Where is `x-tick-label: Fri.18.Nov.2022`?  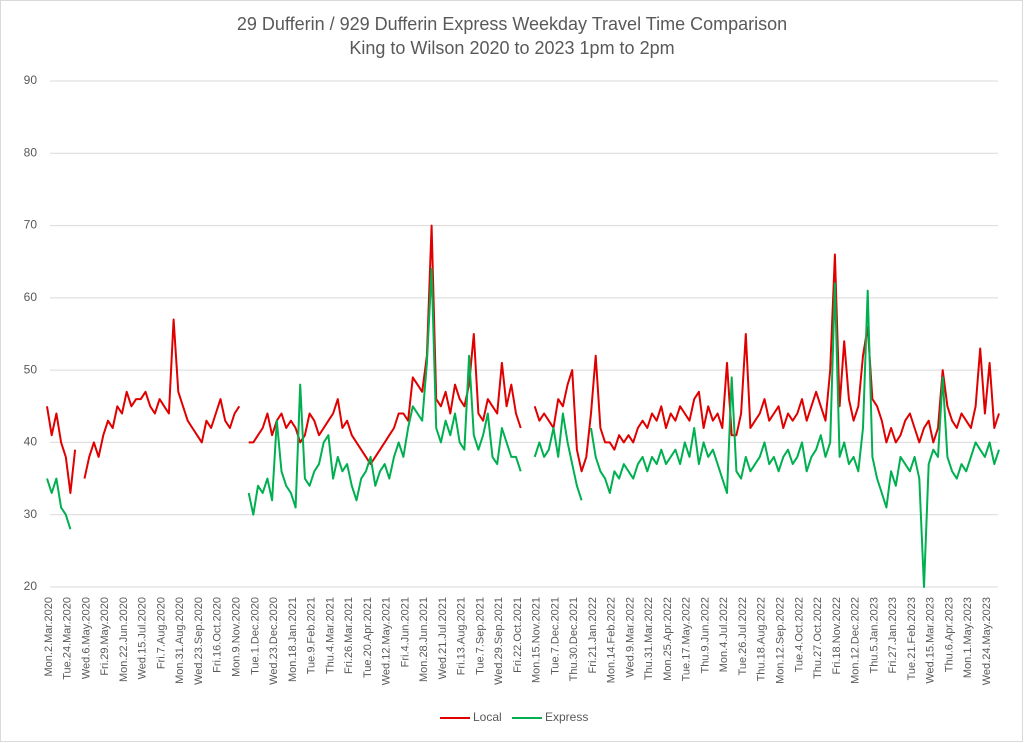
x-tick-label: Fri.18.Nov.2022 is located at coordinates (837, 635).